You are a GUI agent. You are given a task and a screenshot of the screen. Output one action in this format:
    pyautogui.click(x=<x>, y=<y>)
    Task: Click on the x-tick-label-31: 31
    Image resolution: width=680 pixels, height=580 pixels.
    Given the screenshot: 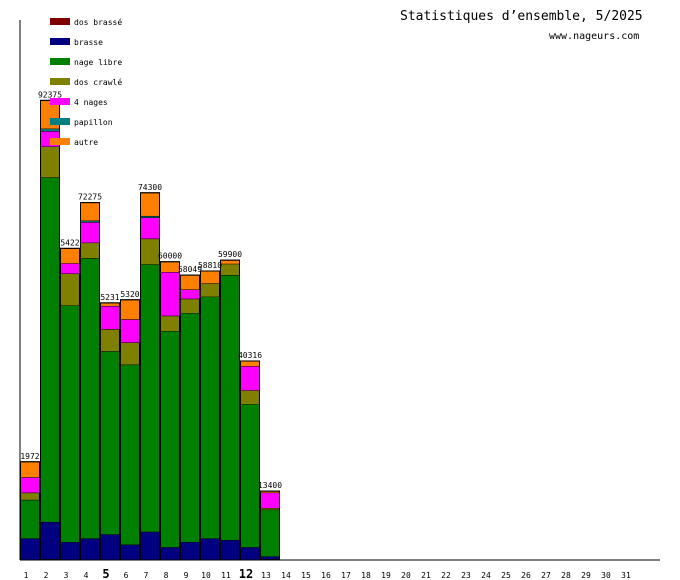 What is the action you would take?
    pyautogui.click(x=626, y=575)
    